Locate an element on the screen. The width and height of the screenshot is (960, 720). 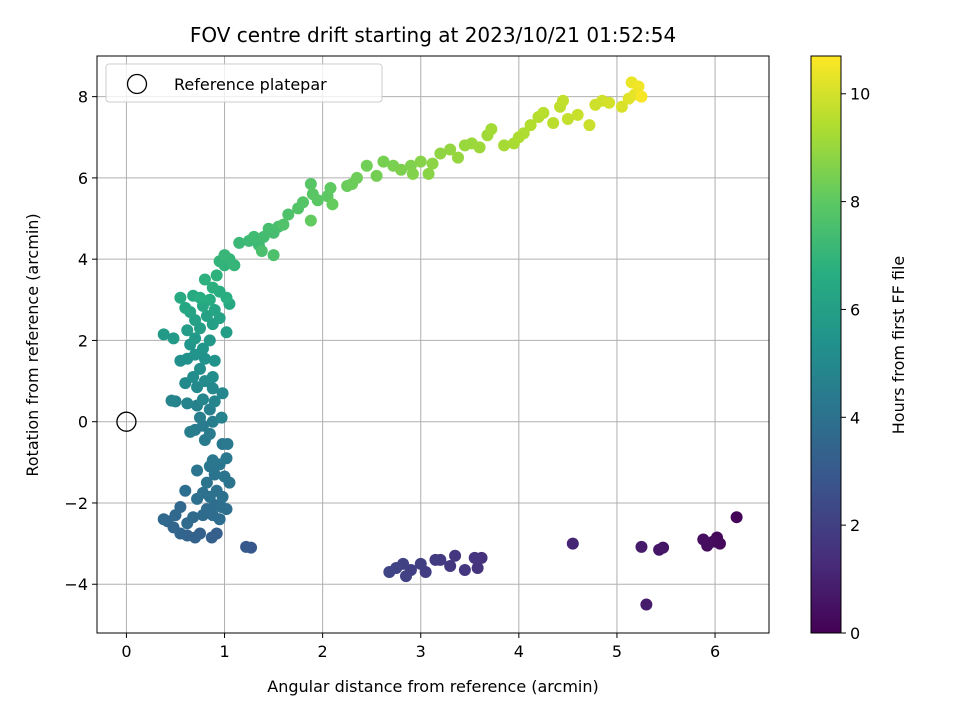
x-tick-label: 5 is located at coordinates (617, 651).